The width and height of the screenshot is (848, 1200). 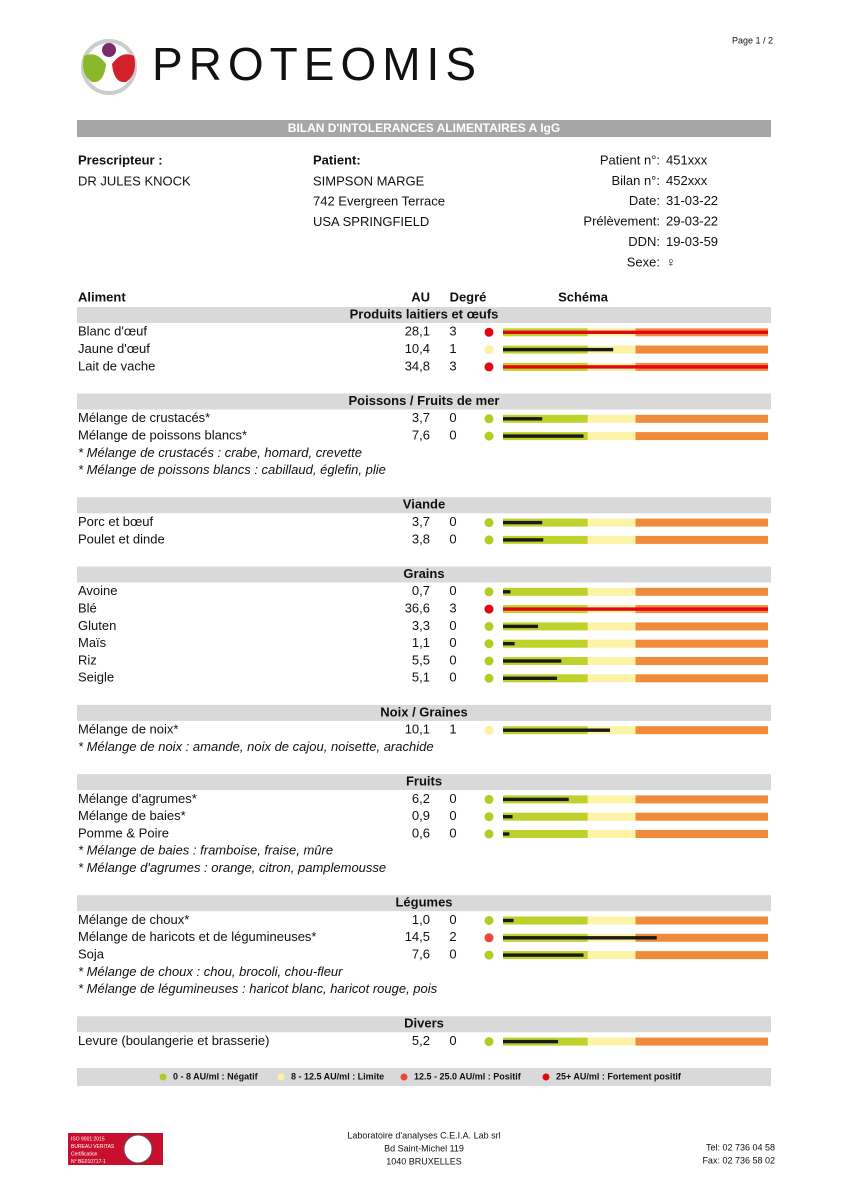 I want to click on detail-value: 19-03-59, so click(x=692, y=241).